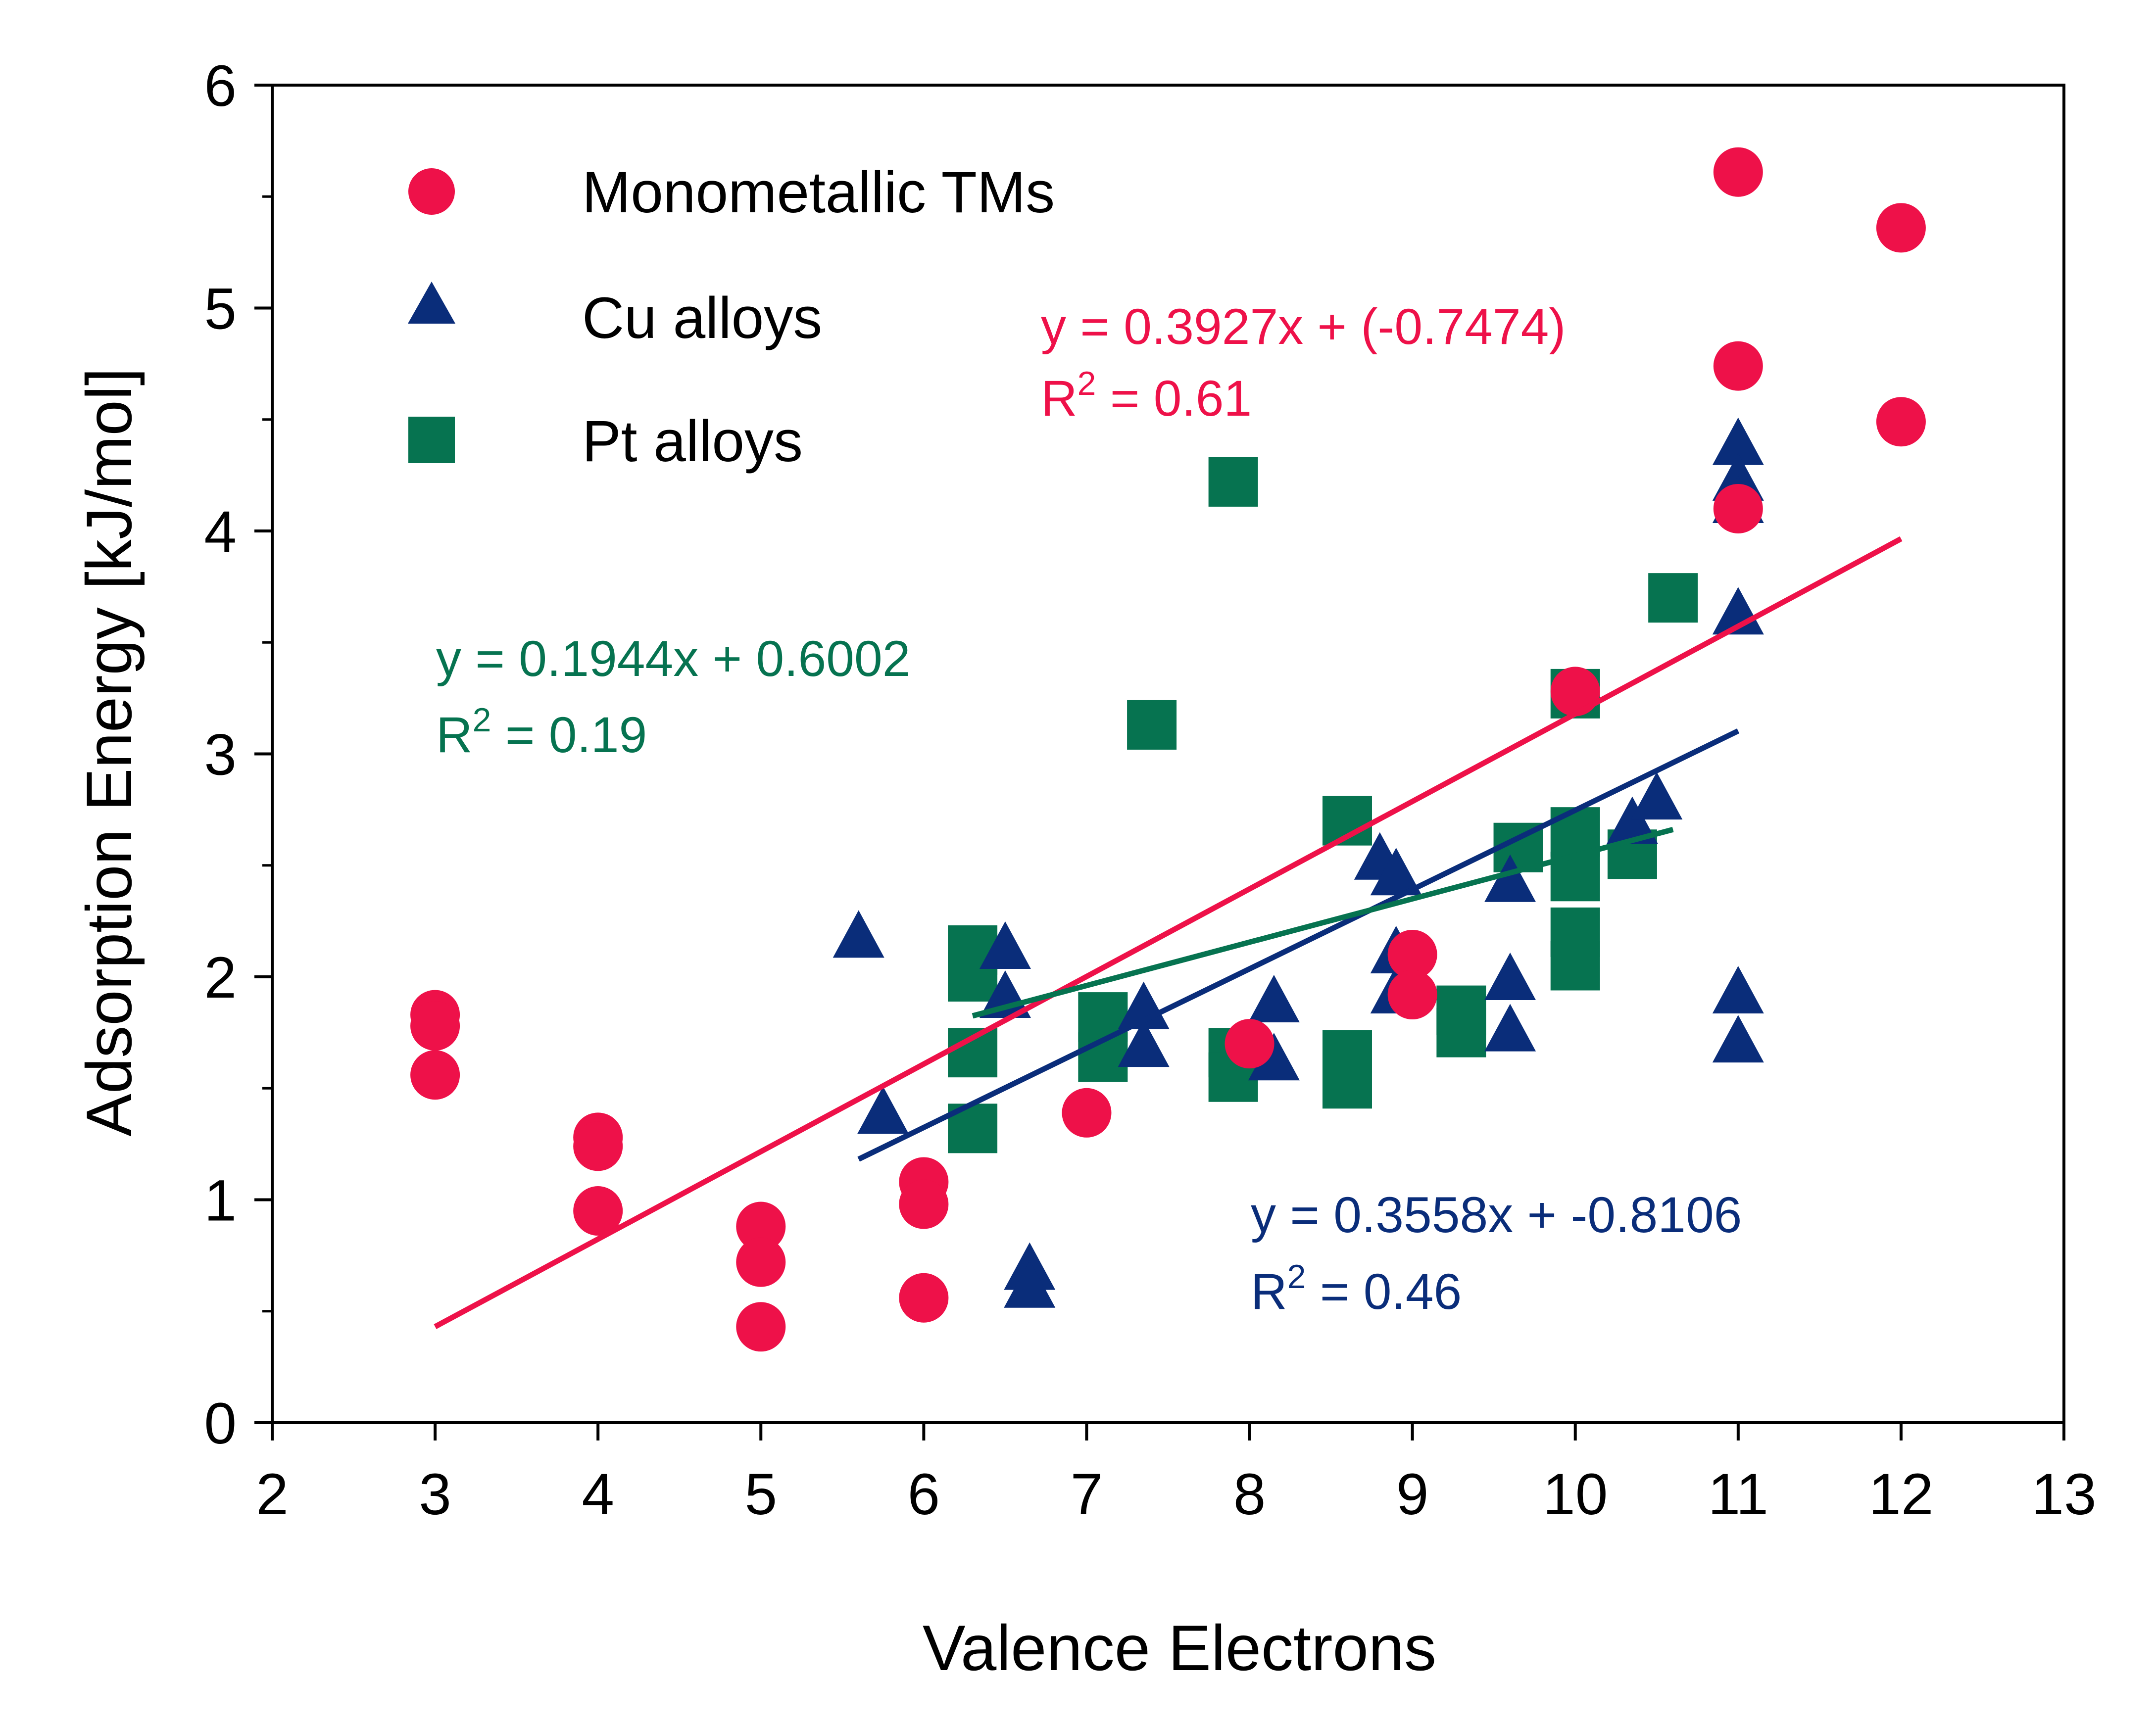  What do you see at coordinates (1738, 1495) in the screenshot?
I see `x-tick-label-11: 11` at bounding box center [1738, 1495].